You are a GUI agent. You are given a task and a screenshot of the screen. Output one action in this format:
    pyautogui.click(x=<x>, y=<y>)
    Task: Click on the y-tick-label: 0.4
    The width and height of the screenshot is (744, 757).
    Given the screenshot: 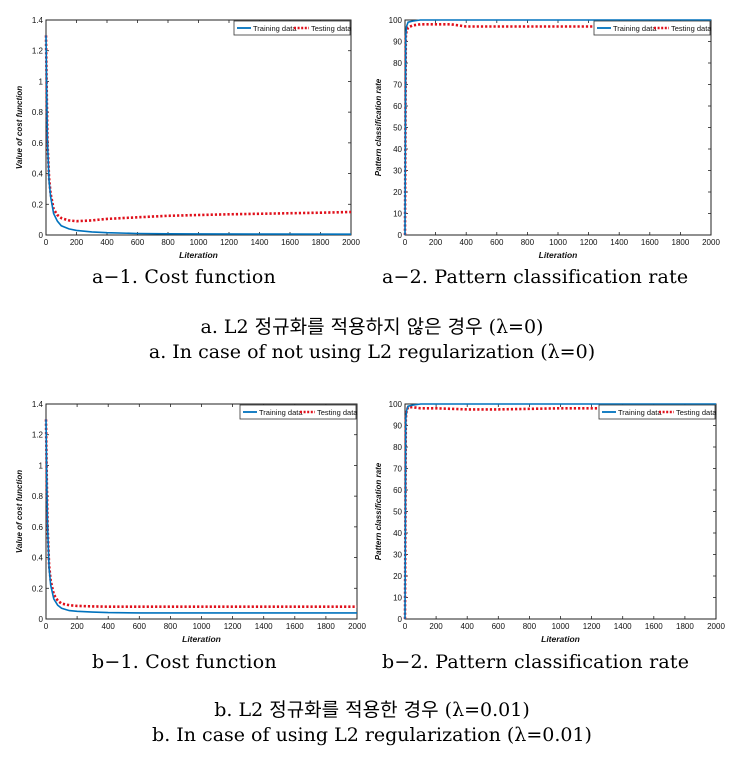 What is the action you would take?
    pyautogui.click(x=38, y=174)
    